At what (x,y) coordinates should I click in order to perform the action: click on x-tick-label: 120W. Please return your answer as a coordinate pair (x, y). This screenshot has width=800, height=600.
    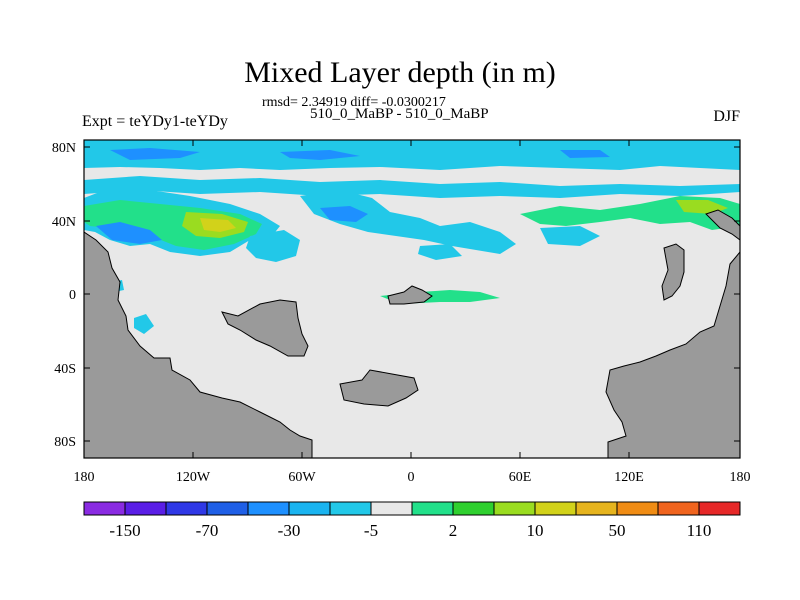
    Looking at the image, I should click on (193, 477).